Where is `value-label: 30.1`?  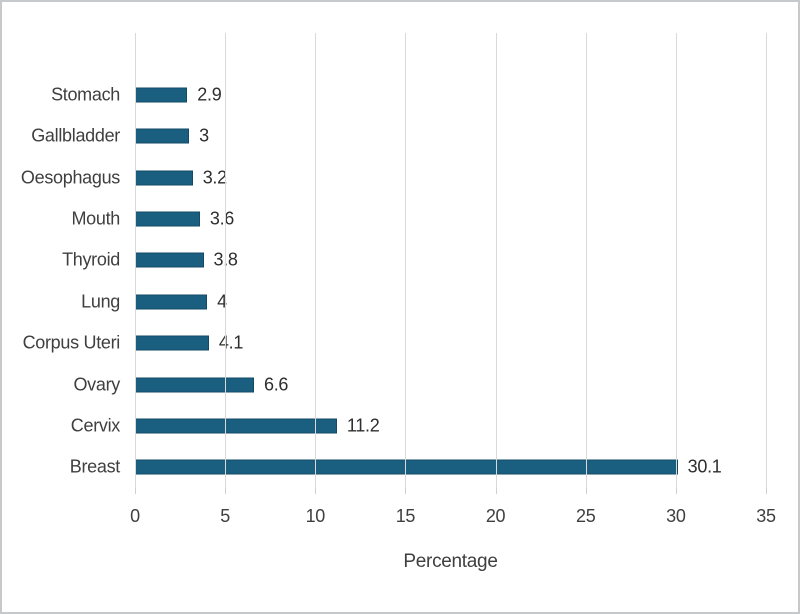
value-label: 30.1 is located at coordinates (704, 466).